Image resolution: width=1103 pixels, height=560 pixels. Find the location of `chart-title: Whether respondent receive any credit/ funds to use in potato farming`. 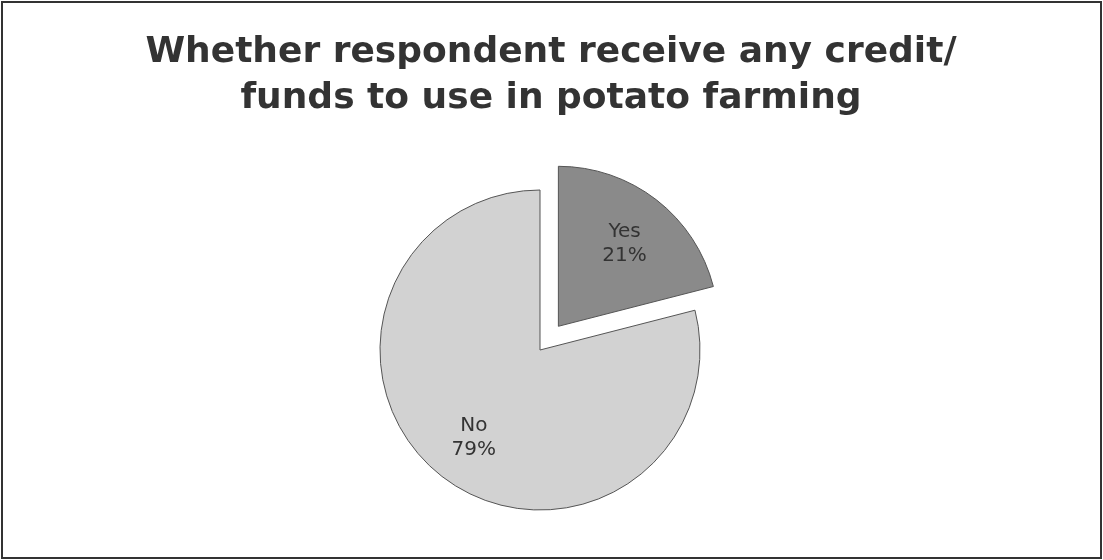

chart-title: Whether respondent receive any credit/ funds to use in potato farming is located at coordinates (551, 72).